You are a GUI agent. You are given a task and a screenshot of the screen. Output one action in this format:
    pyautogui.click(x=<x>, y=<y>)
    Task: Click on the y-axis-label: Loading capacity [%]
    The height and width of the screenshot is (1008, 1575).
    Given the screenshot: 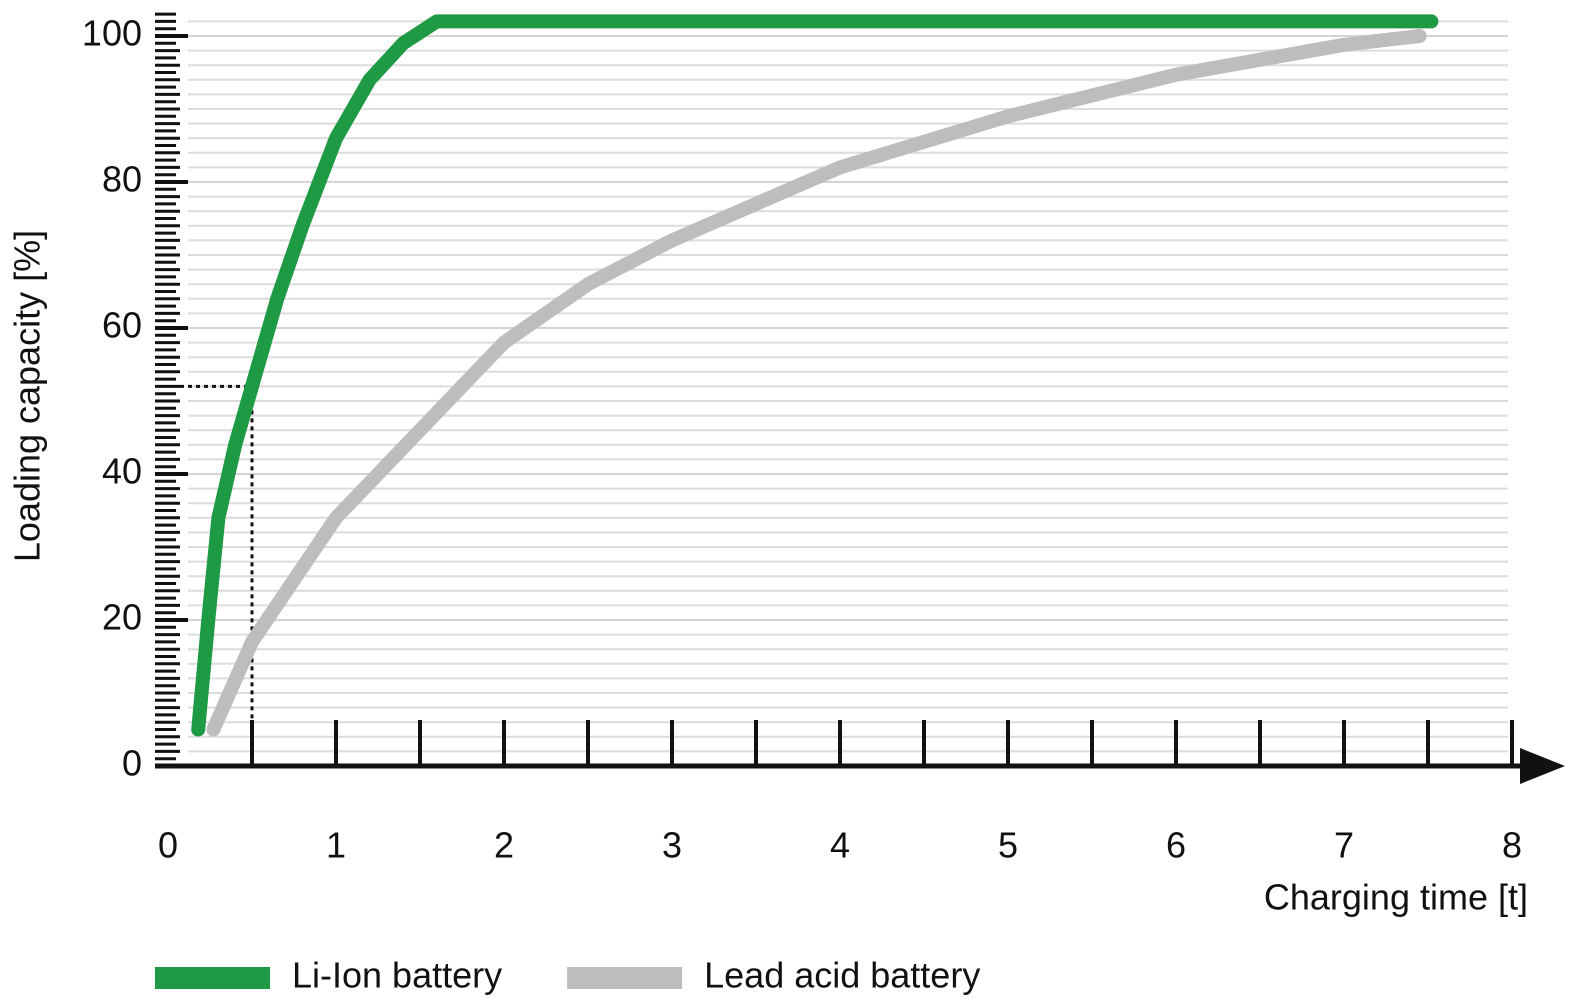 What is the action you would take?
    pyautogui.click(x=27, y=396)
    